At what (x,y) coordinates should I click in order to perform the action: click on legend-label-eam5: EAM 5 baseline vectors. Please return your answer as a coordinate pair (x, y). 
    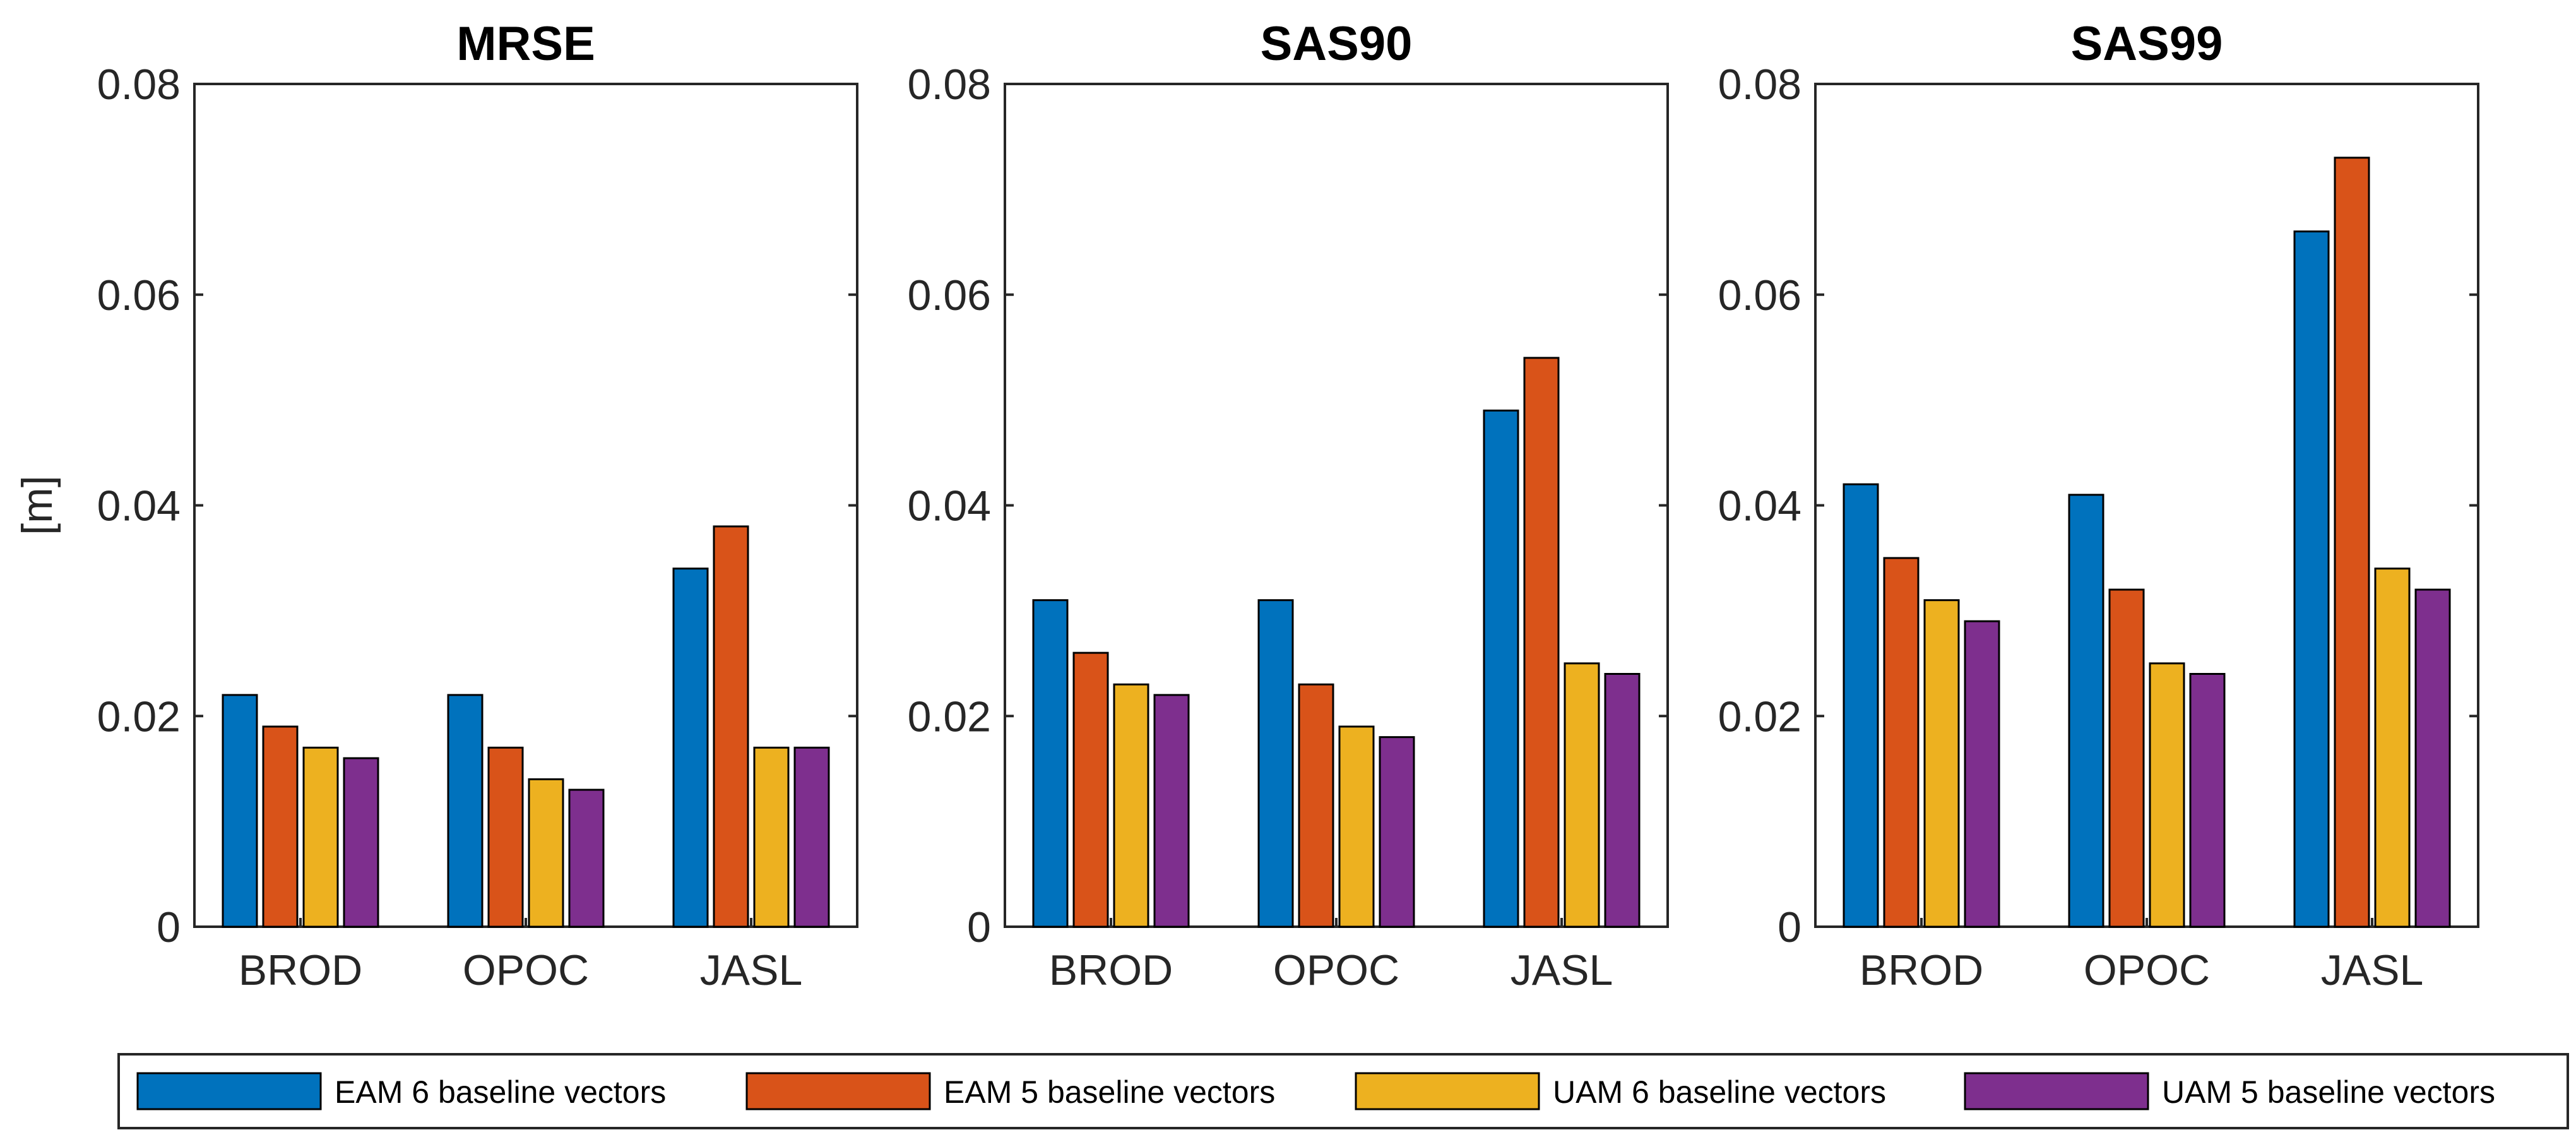
    Looking at the image, I should click on (1110, 1092).